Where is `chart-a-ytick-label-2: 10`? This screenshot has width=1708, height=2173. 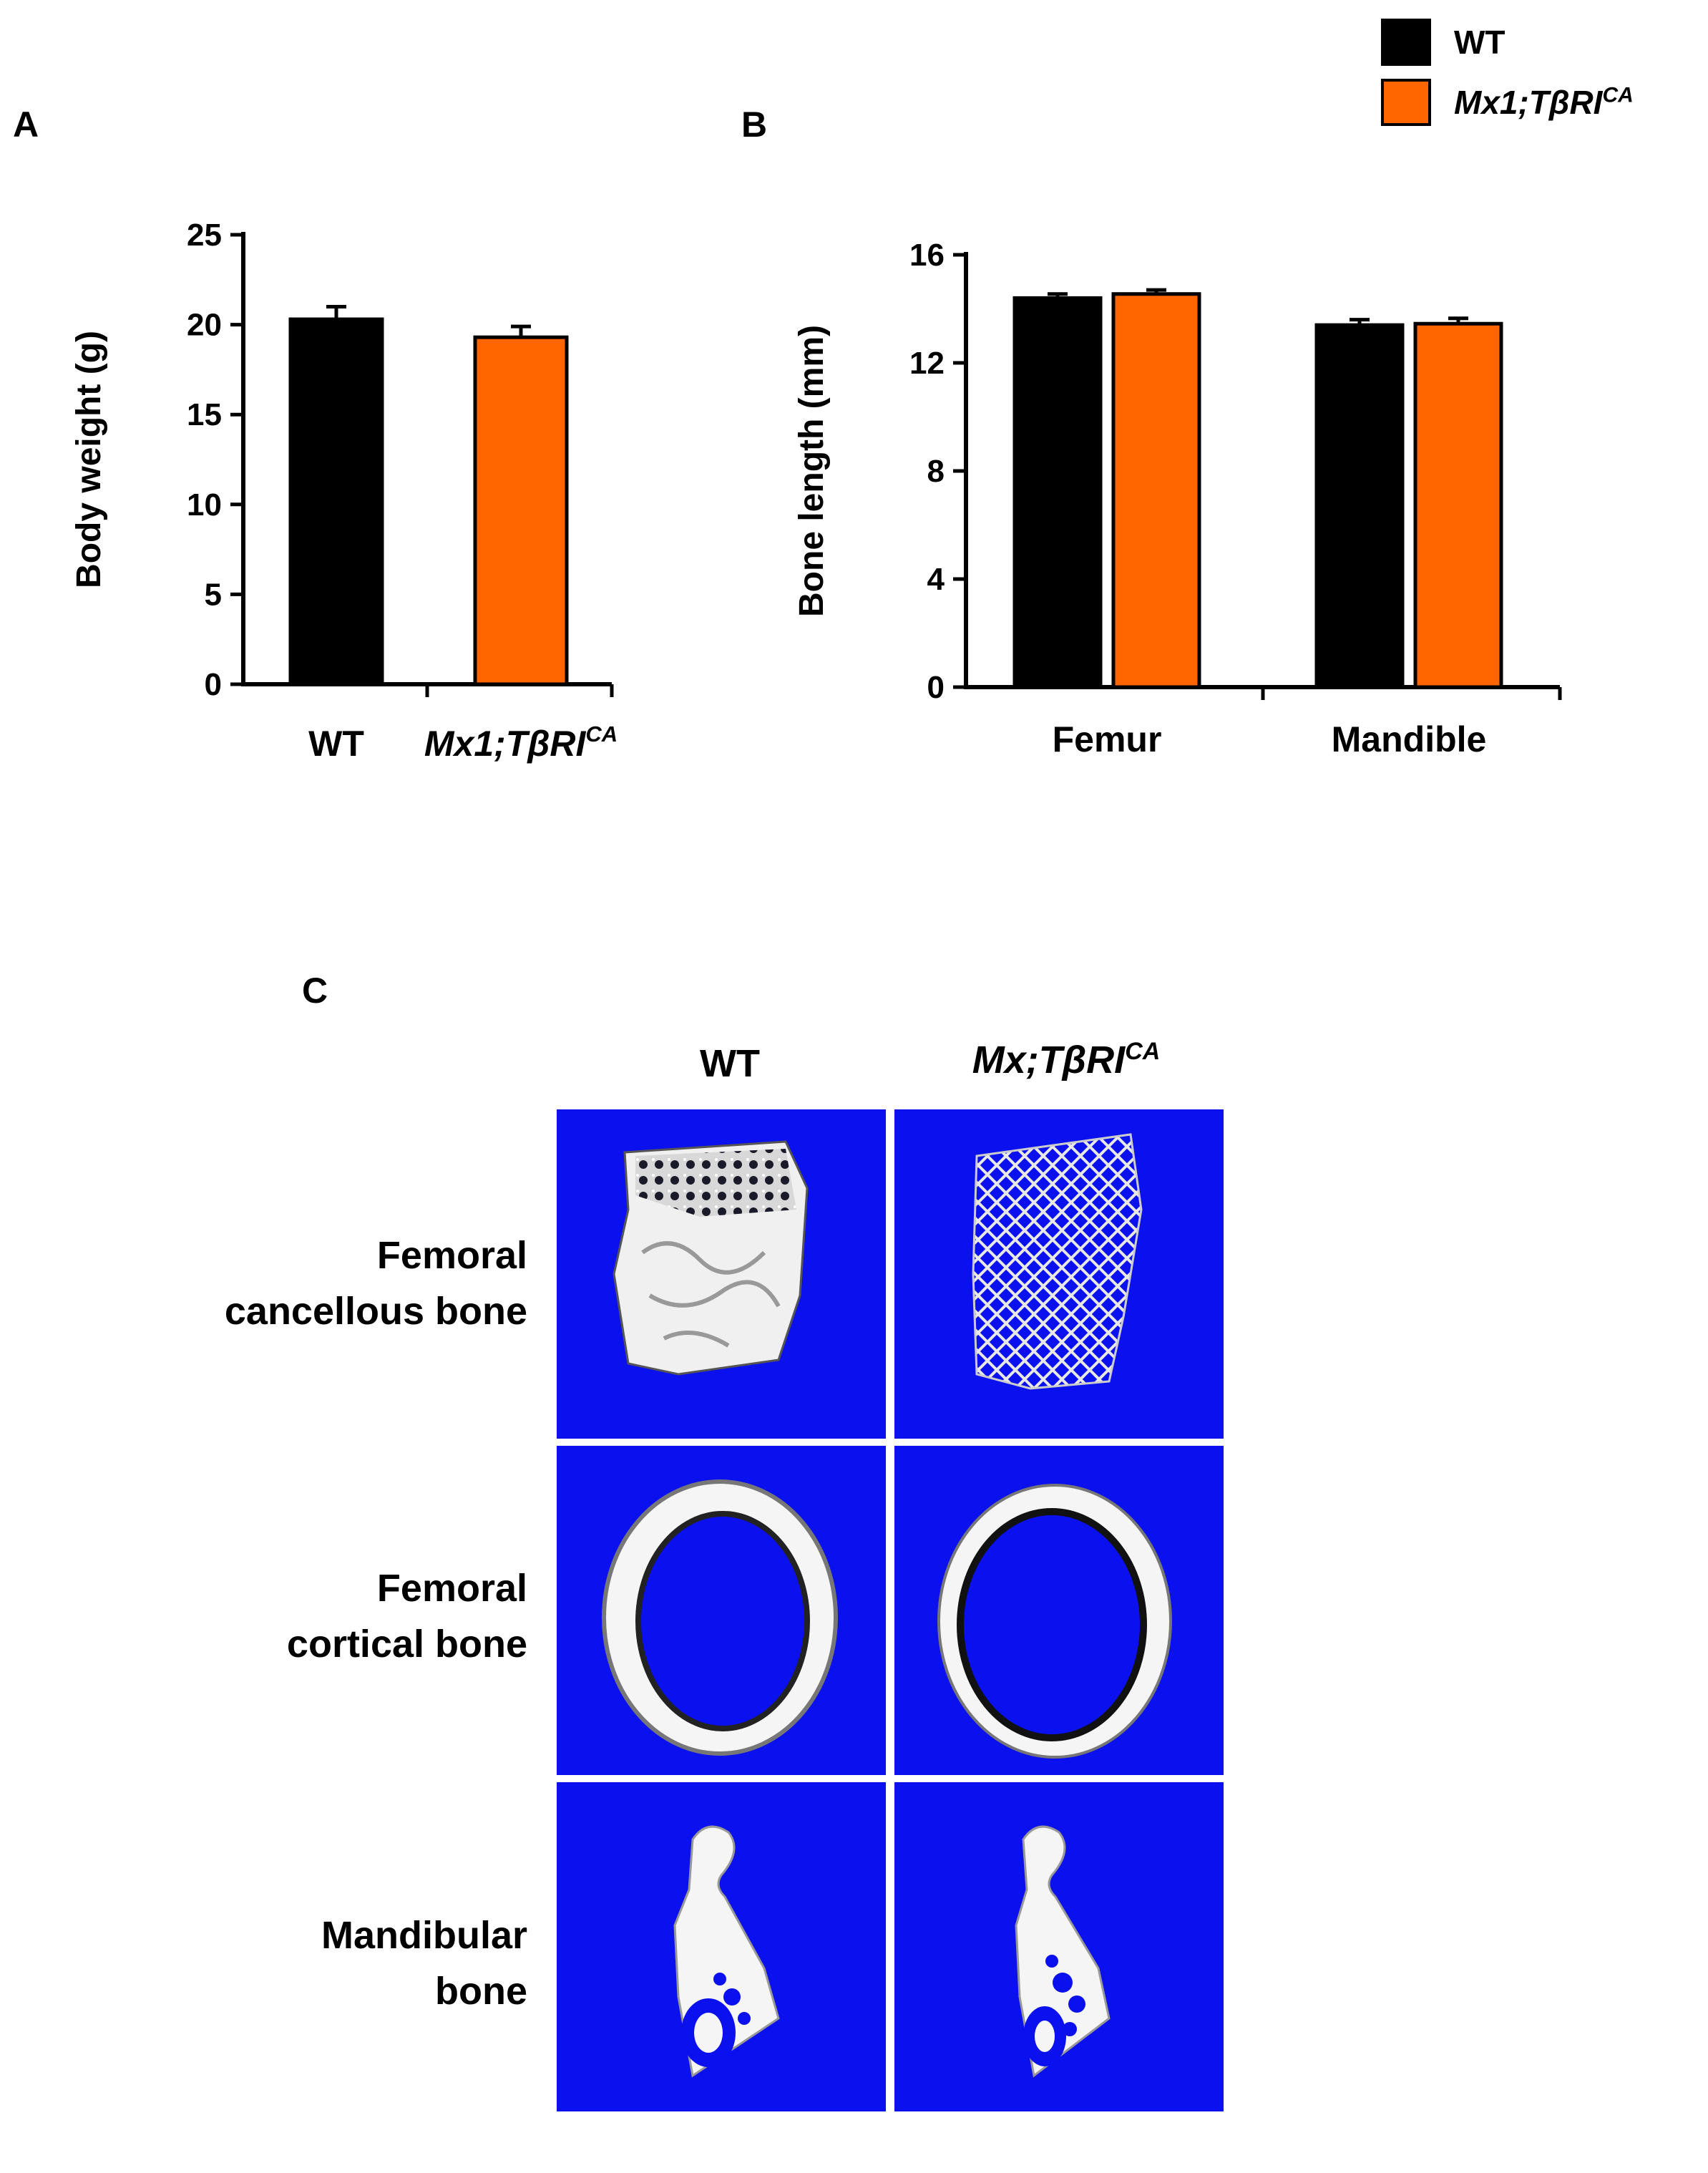 chart-a-ytick-label-2: 10 is located at coordinates (205, 505).